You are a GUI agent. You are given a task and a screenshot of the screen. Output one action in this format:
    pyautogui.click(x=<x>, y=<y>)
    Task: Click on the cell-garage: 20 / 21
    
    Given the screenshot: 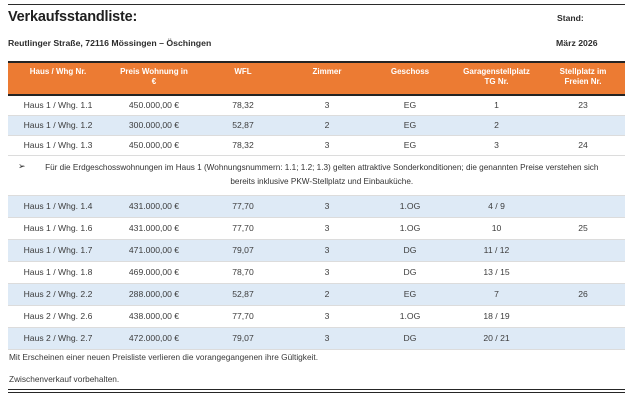 What is the action you would take?
    pyautogui.click(x=496, y=338)
    